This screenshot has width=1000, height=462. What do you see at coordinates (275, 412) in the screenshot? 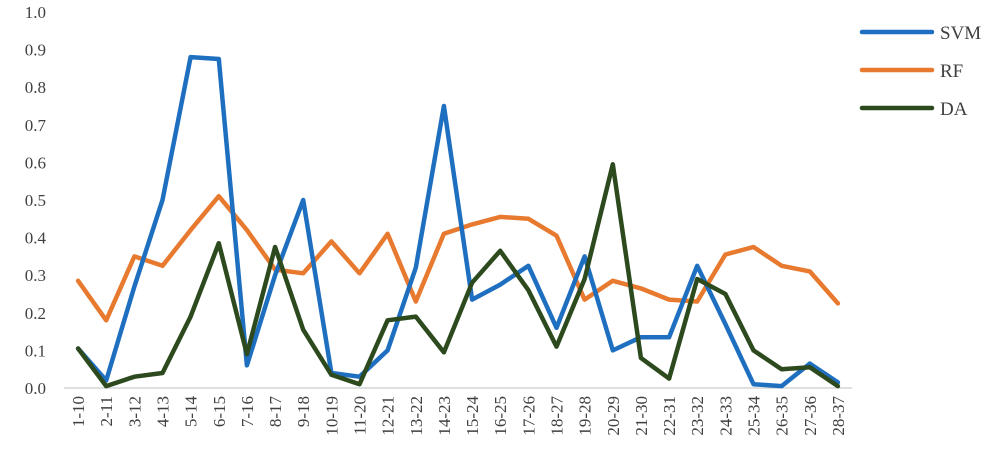
I see `x-tick-label: 8-17` at bounding box center [275, 412].